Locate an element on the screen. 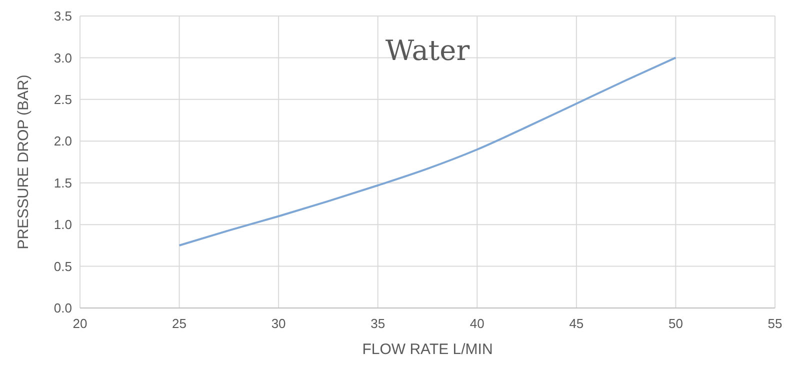 This screenshot has height=372, width=800. x-tick-label: 30 is located at coordinates (278, 323).